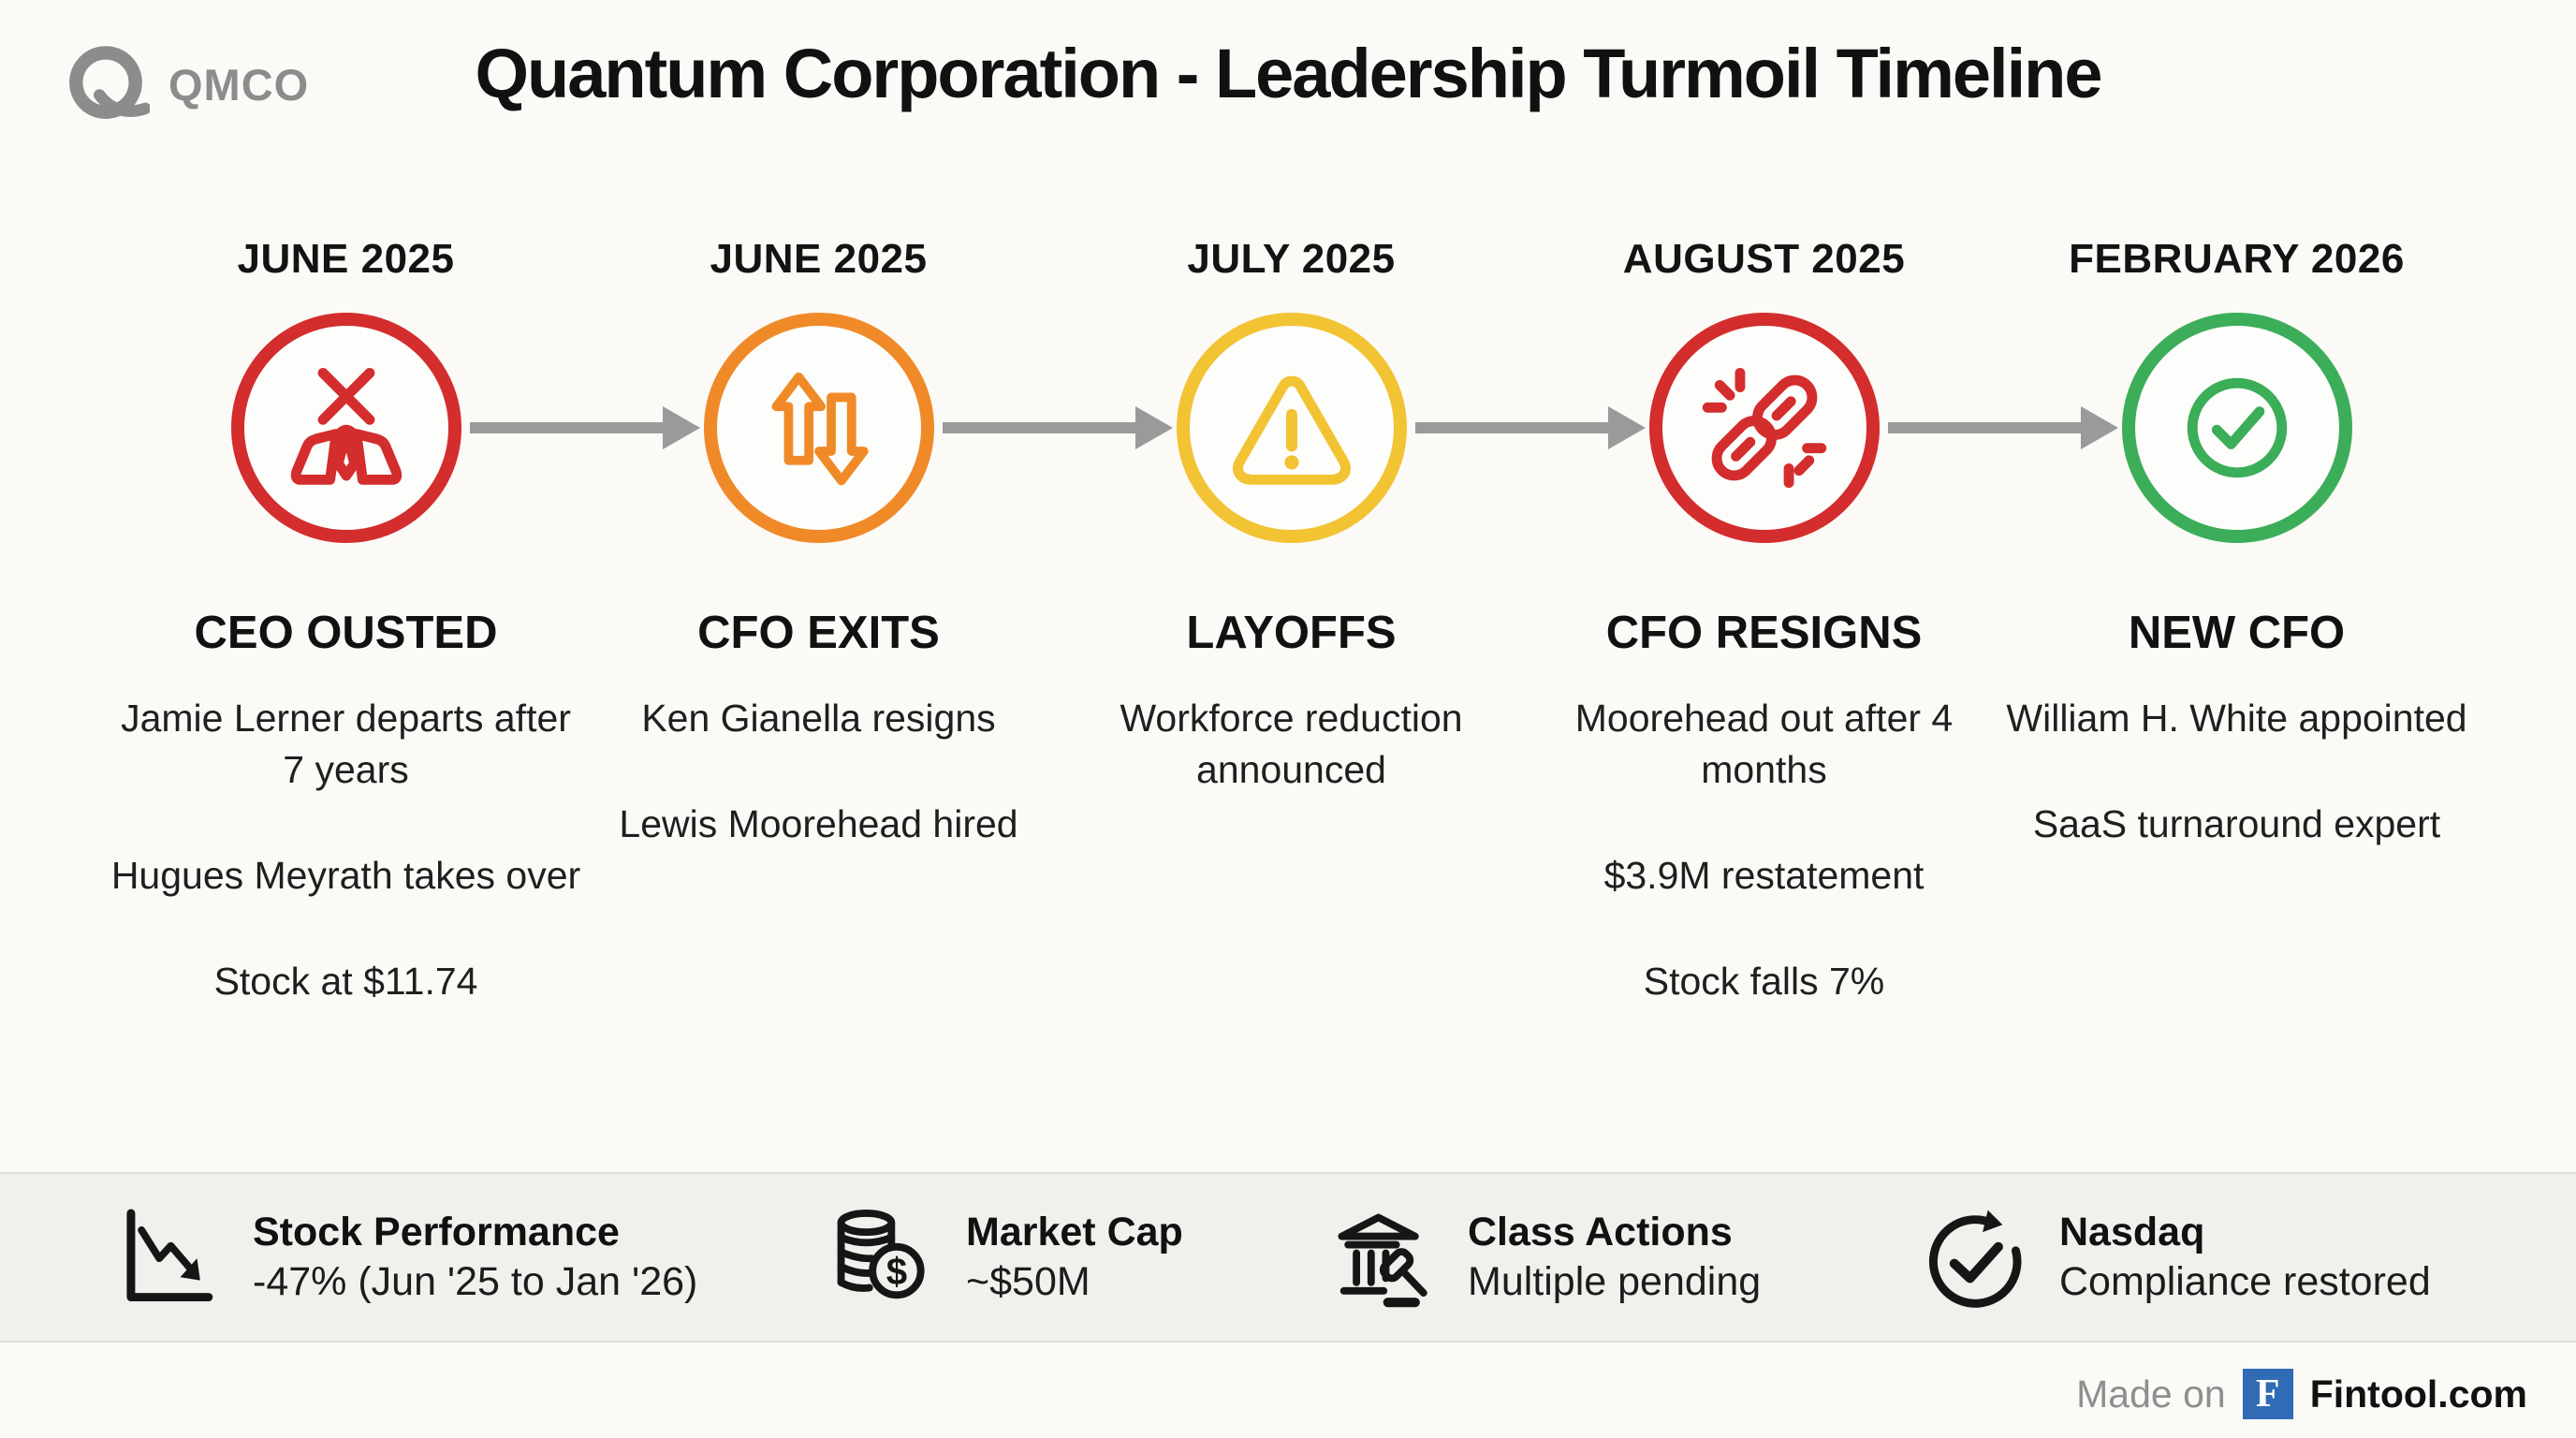 This screenshot has height=1438, width=2576. What do you see at coordinates (2237, 633) in the screenshot?
I see `event-headline: NEW CFO` at bounding box center [2237, 633].